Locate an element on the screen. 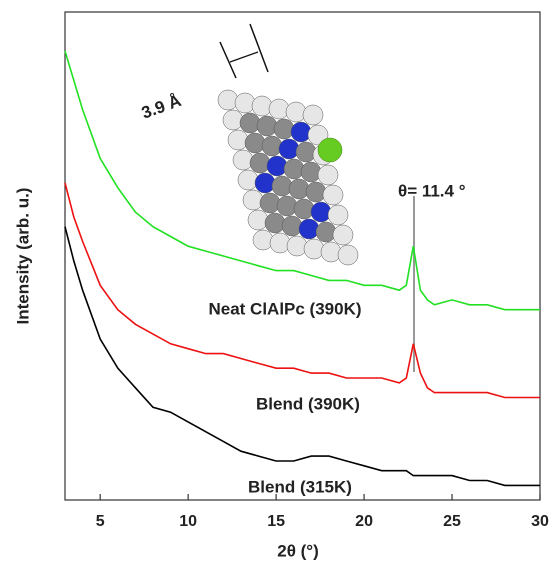  molecule-illustration is located at coordinates (288, 177).